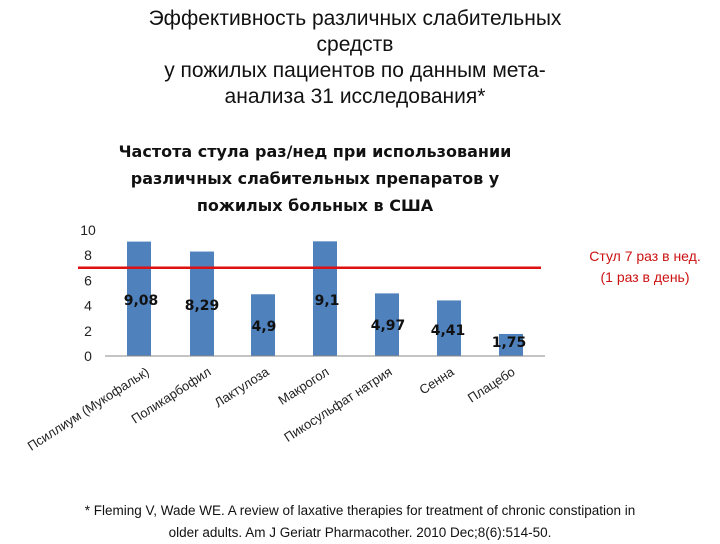 This screenshot has width=720, height=544. I want to click on callout-line: (1 раз в день), so click(645, 277).